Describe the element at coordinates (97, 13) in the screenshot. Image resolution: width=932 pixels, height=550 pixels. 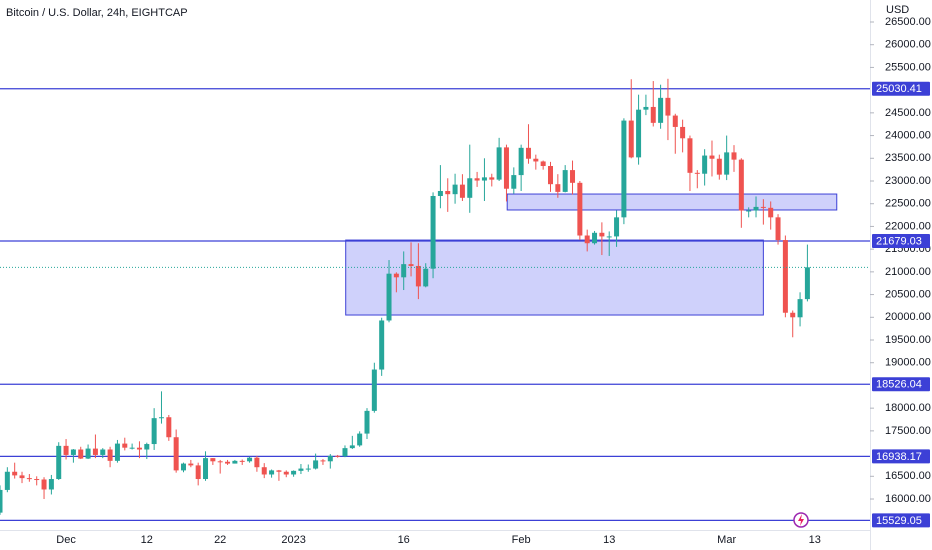
I see `chart-title: Bitcoin / U.S. Dollar, 24h, EIGHTCAP` at that location.